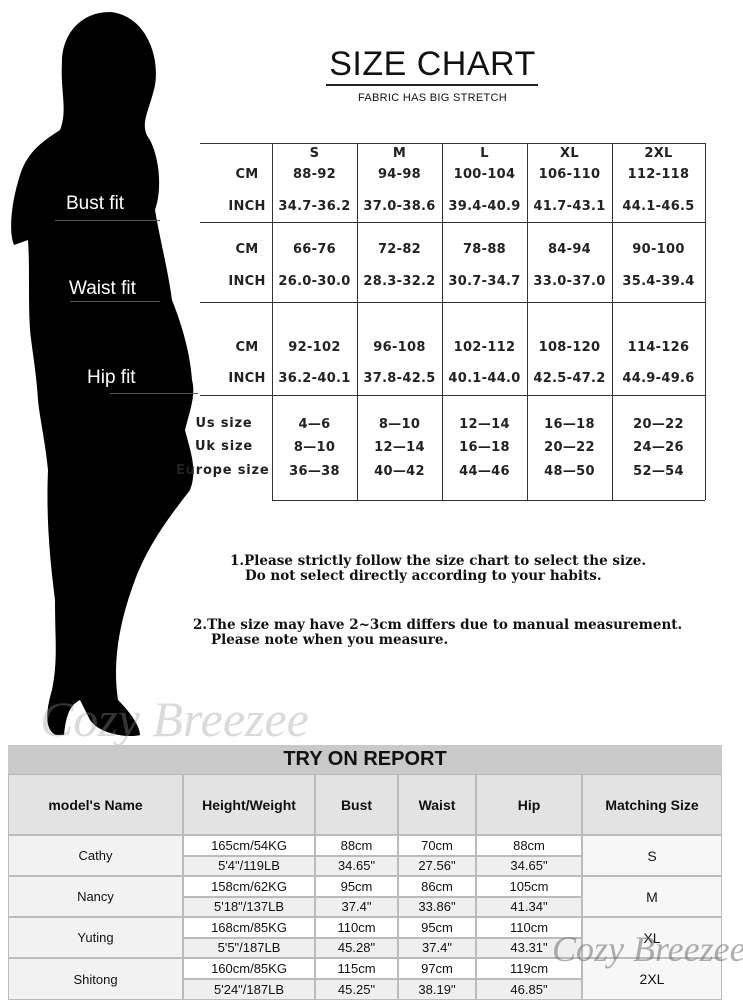 The width and height of the screenshot is (743, 1000). I want to click on conversion-label: Uk size, so click(224, 446).